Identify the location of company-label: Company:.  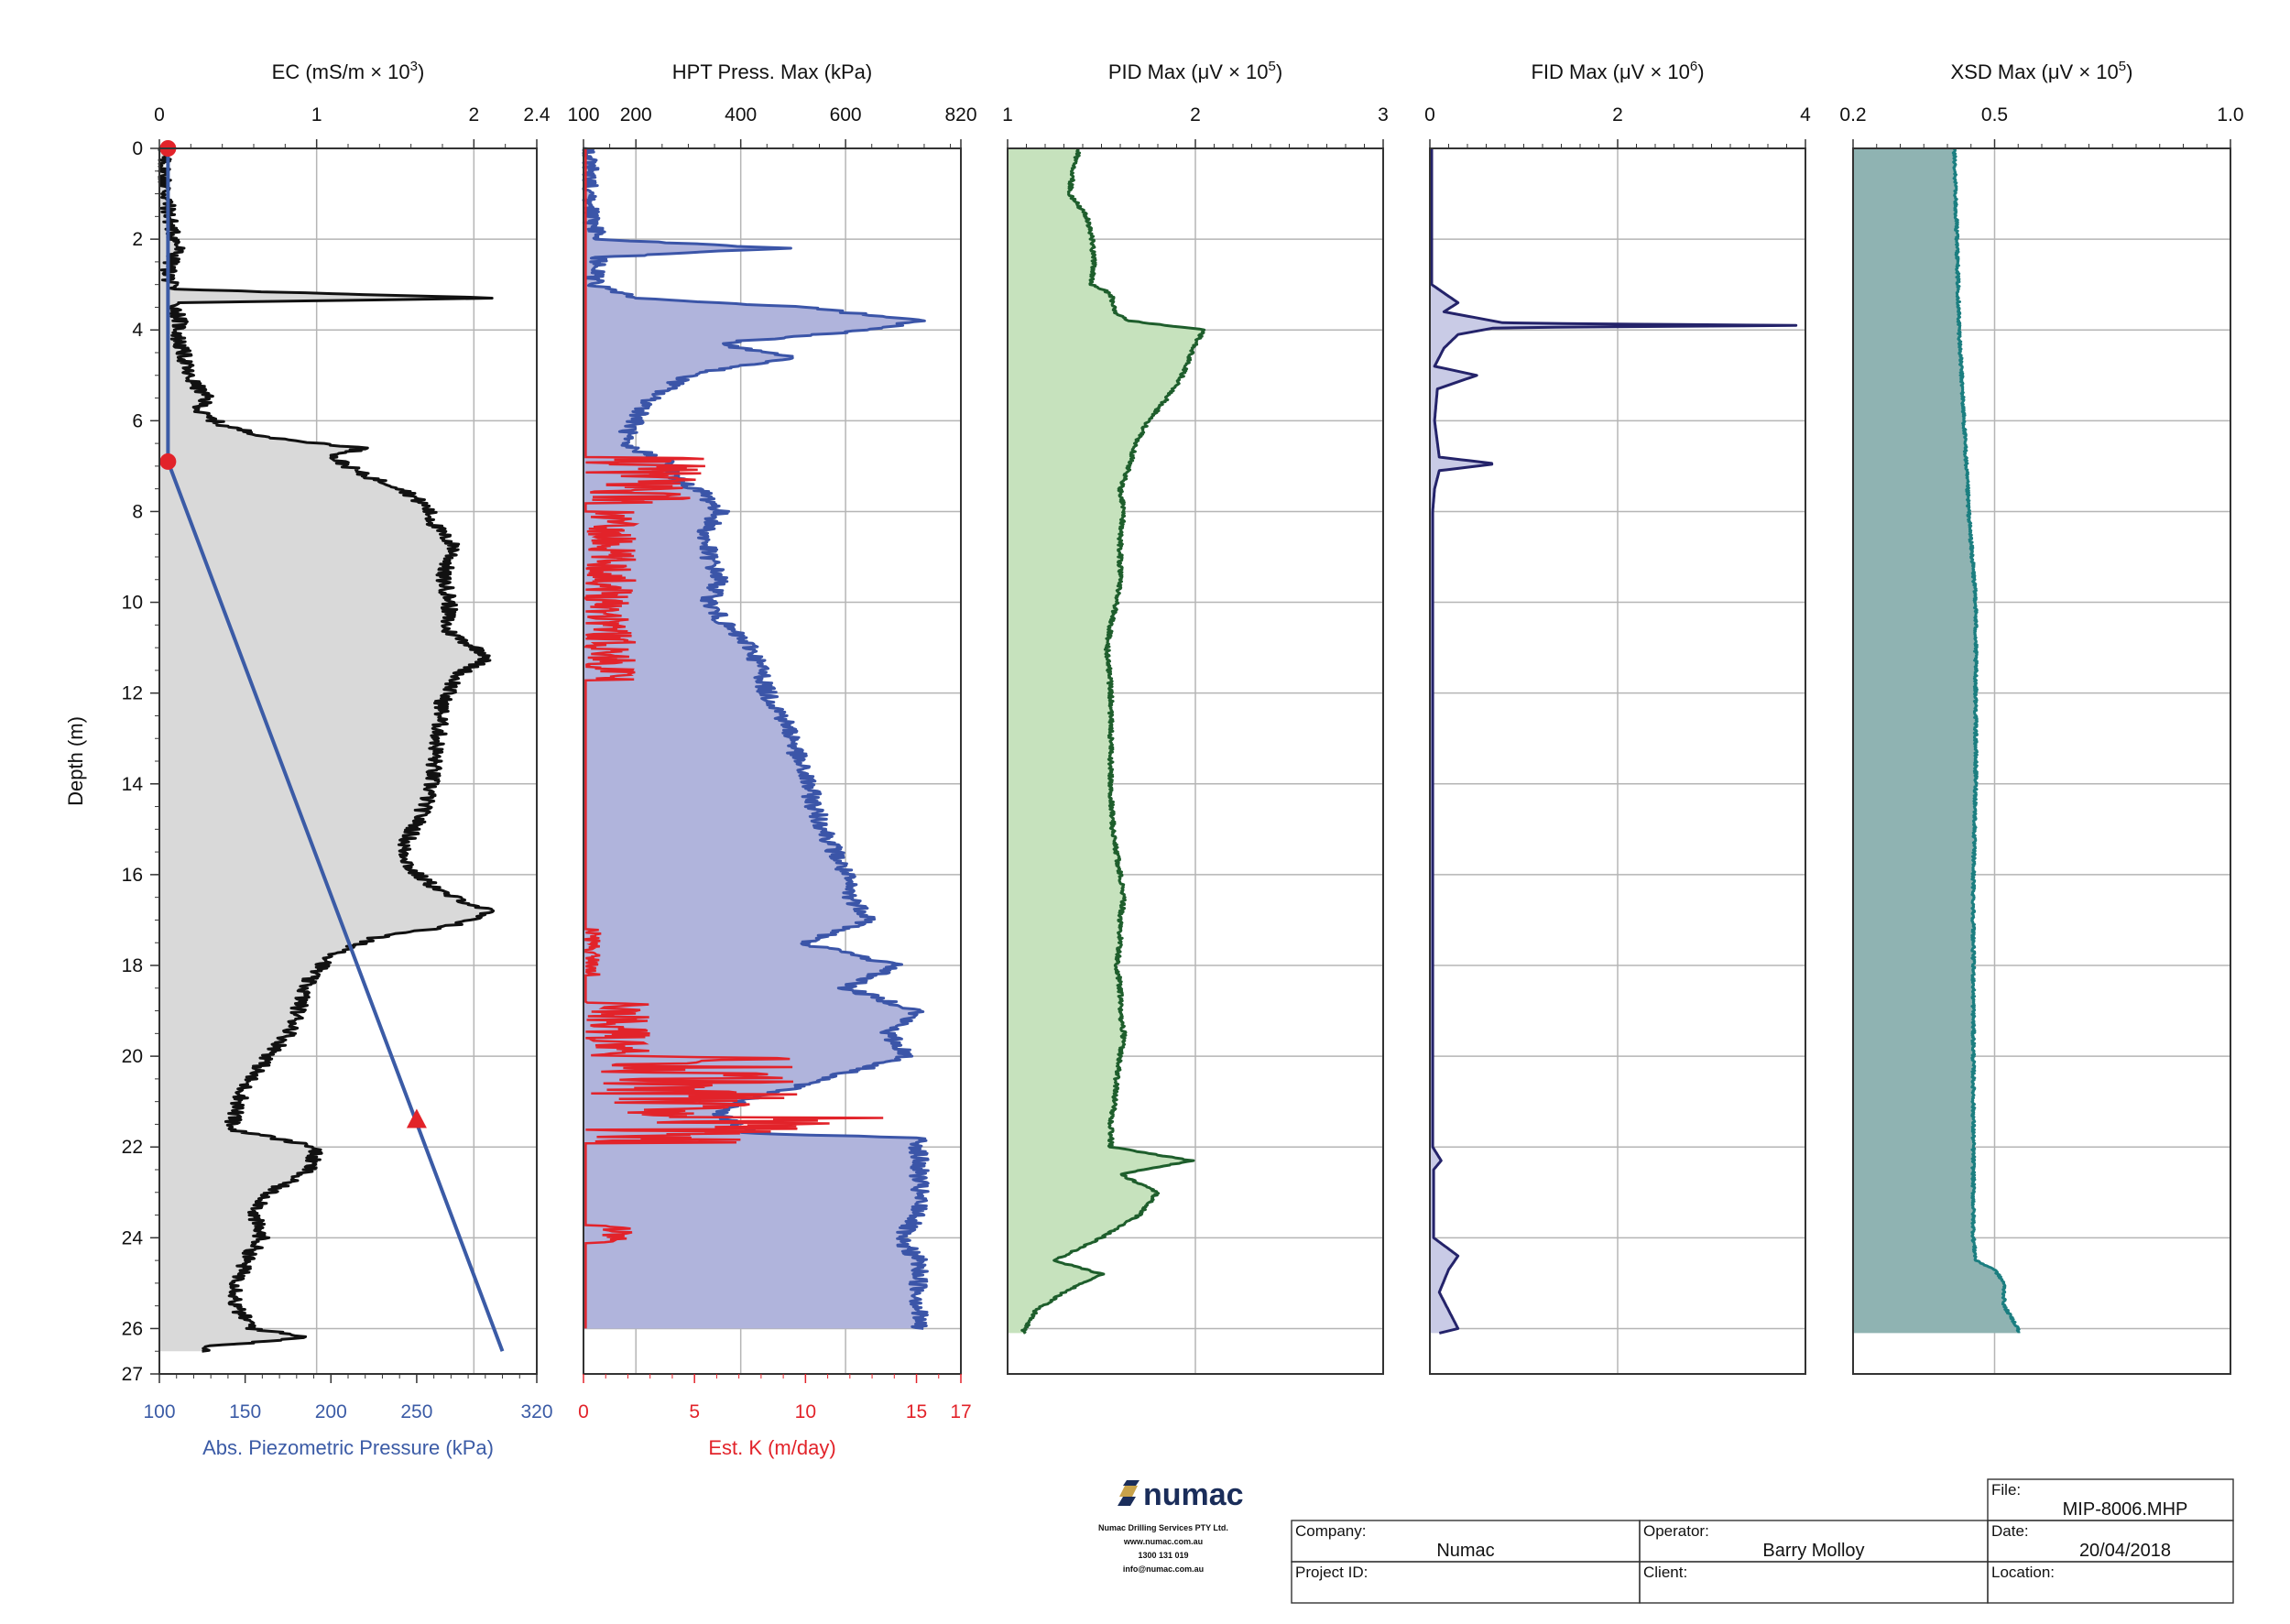
(1330, 1531).